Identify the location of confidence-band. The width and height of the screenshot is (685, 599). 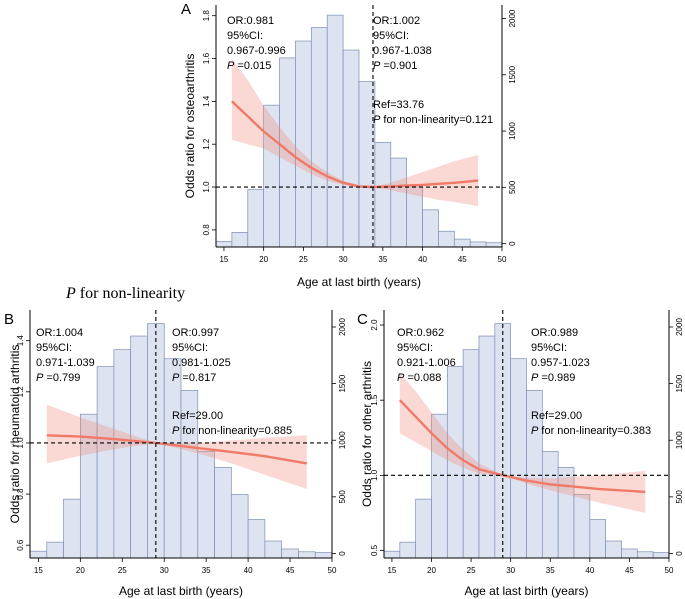
(522, 443).